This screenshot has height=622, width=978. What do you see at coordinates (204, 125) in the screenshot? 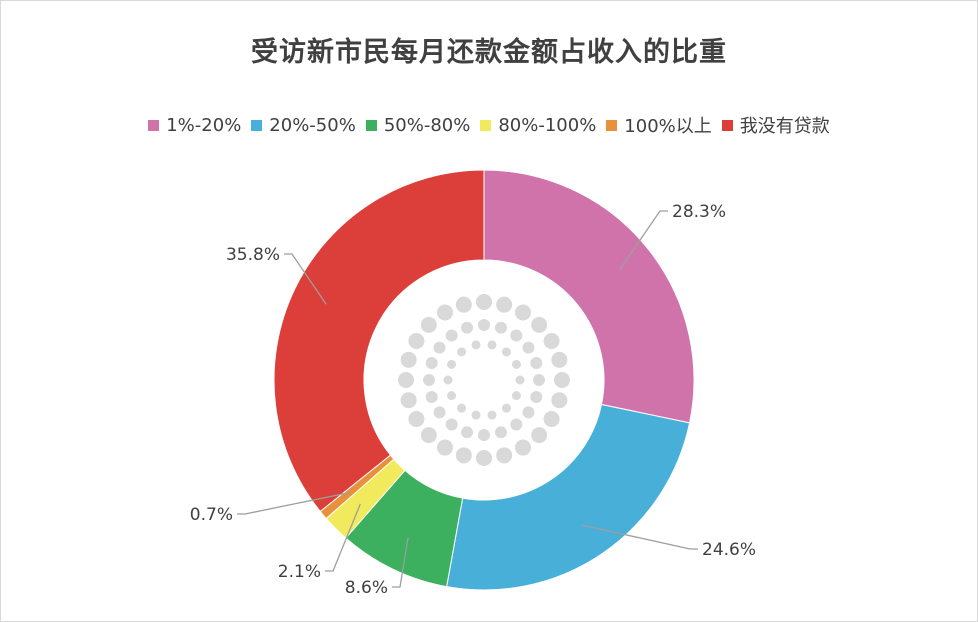
I see `legend-label: 1%-20%` at bounding box center [204, 125].